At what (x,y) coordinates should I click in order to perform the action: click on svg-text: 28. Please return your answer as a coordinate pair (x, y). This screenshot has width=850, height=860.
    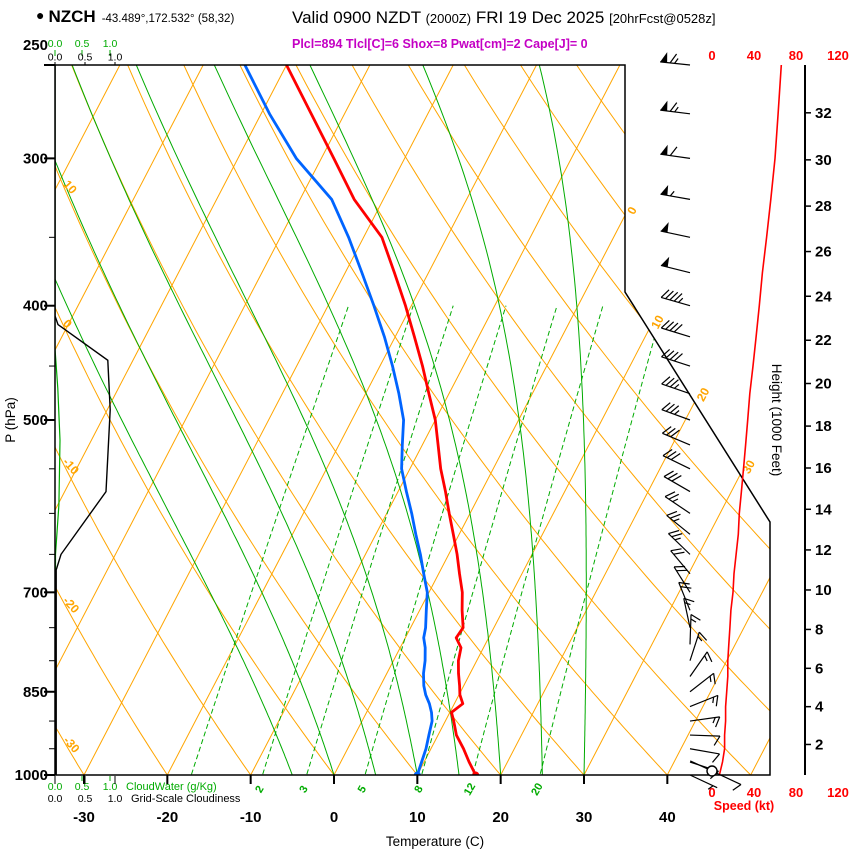
    Looking at the image, I should click on (823, 206).